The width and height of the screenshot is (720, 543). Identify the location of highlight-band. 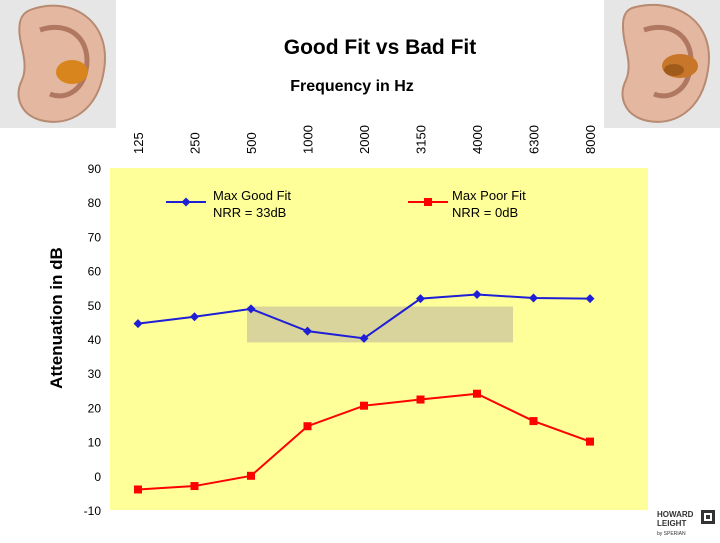
(380, 324).